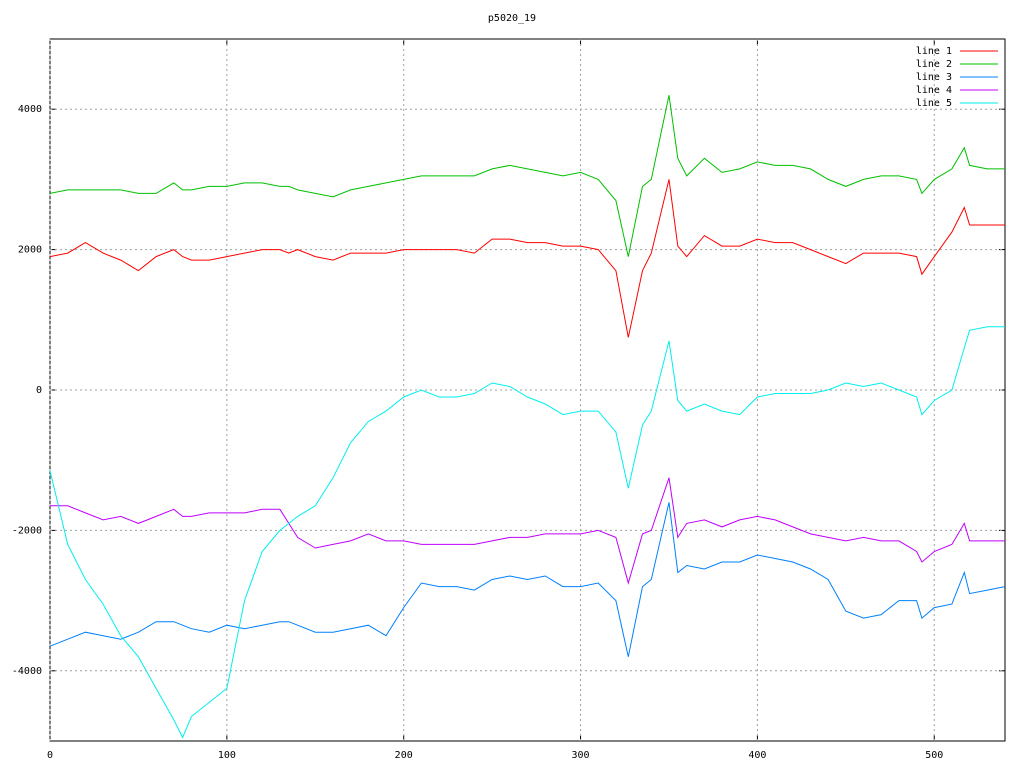 The image size is (1024, 772). What do you see at coordinates (404, 755) in the screenshot?
I see `x-tick-label: 200` at bounding box center [404, 755].